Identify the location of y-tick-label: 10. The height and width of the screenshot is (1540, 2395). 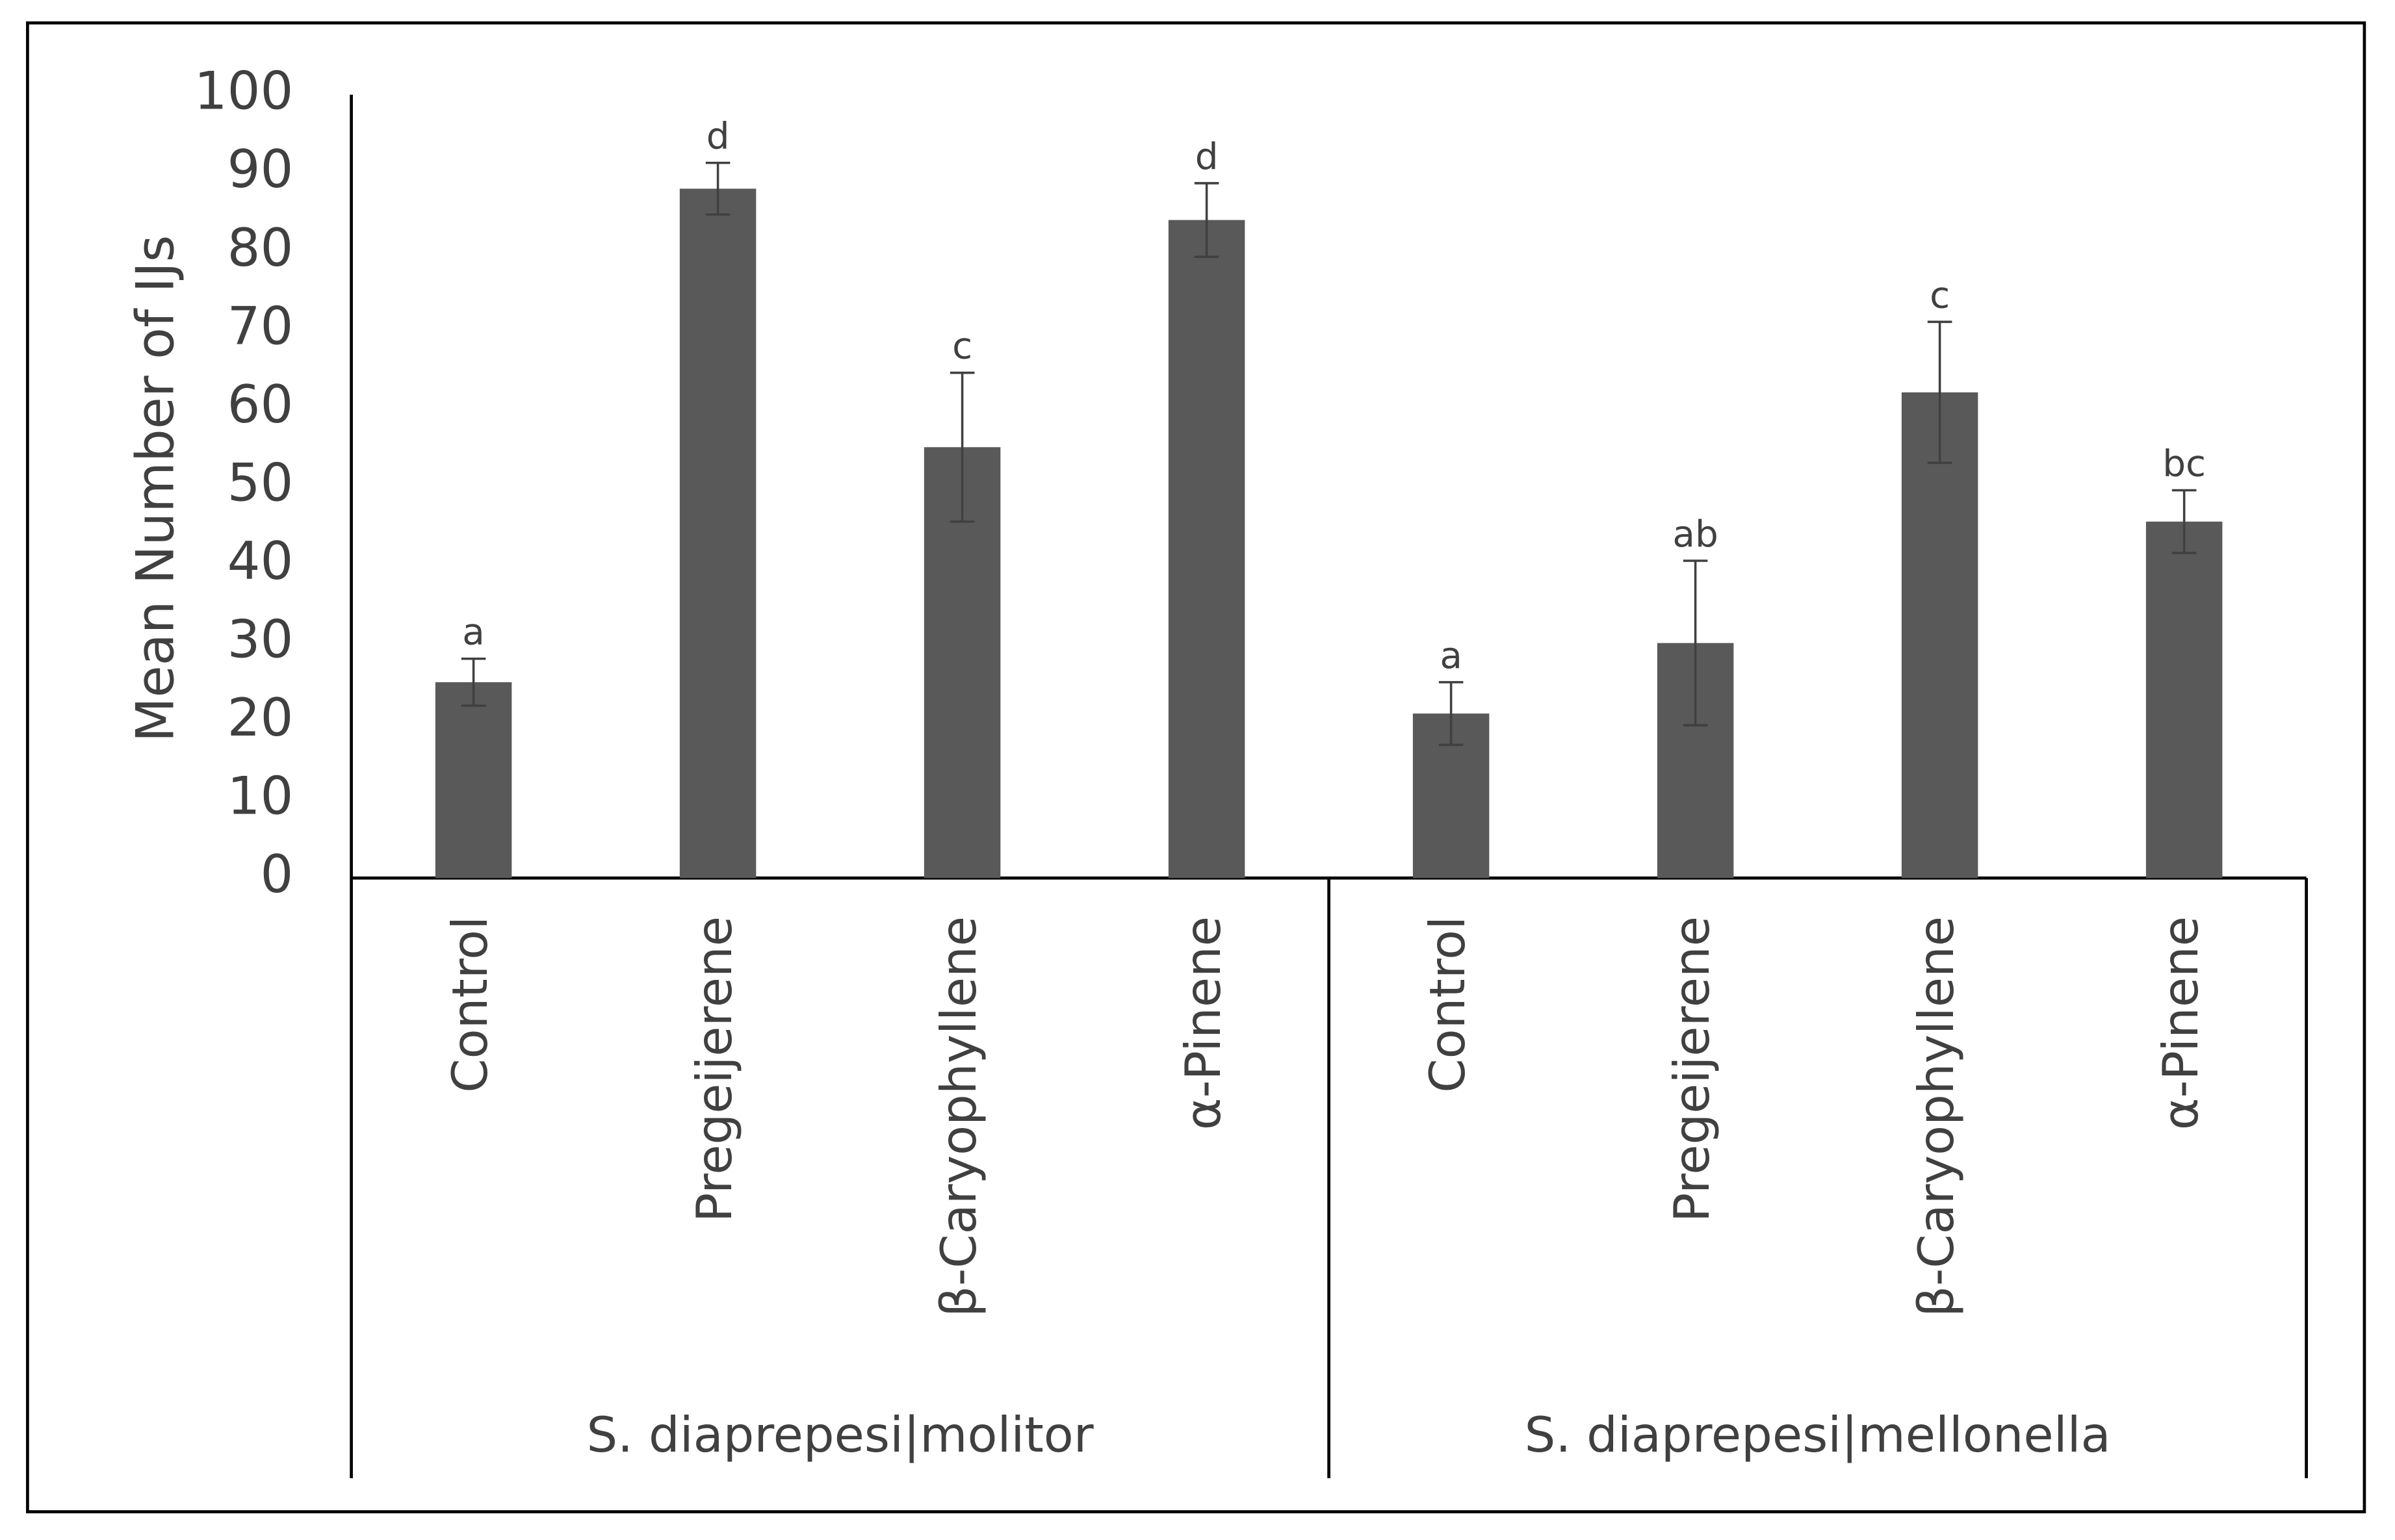
(260, 796).